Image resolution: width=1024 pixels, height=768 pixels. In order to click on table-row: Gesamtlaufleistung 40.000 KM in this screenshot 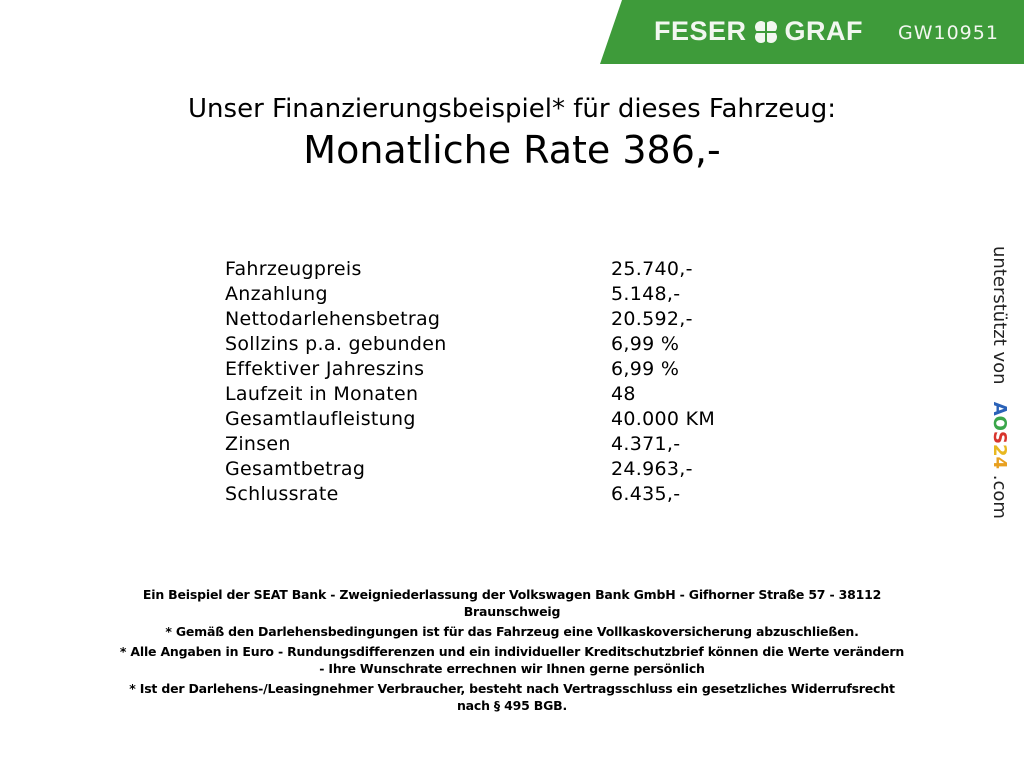, I will do `click(470, 419)`.